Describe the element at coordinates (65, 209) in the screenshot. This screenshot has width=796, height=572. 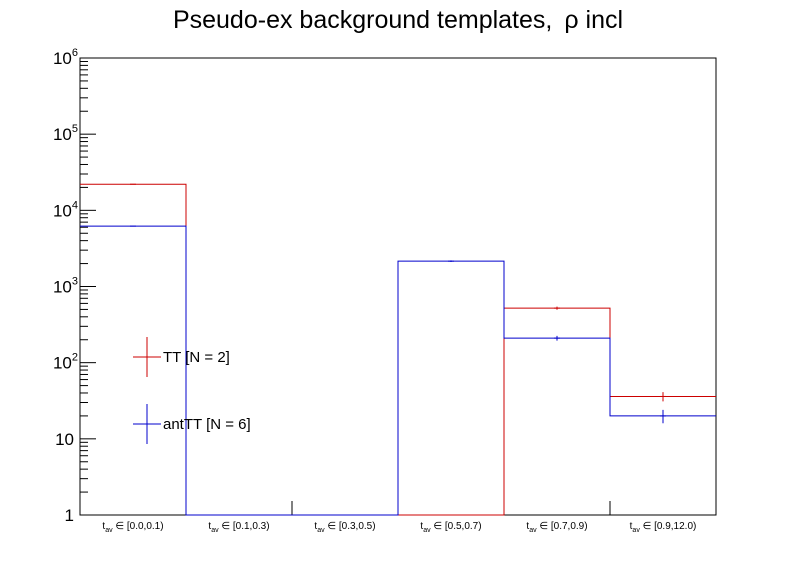
I see `y-tick-label: 10⁴` at that location.